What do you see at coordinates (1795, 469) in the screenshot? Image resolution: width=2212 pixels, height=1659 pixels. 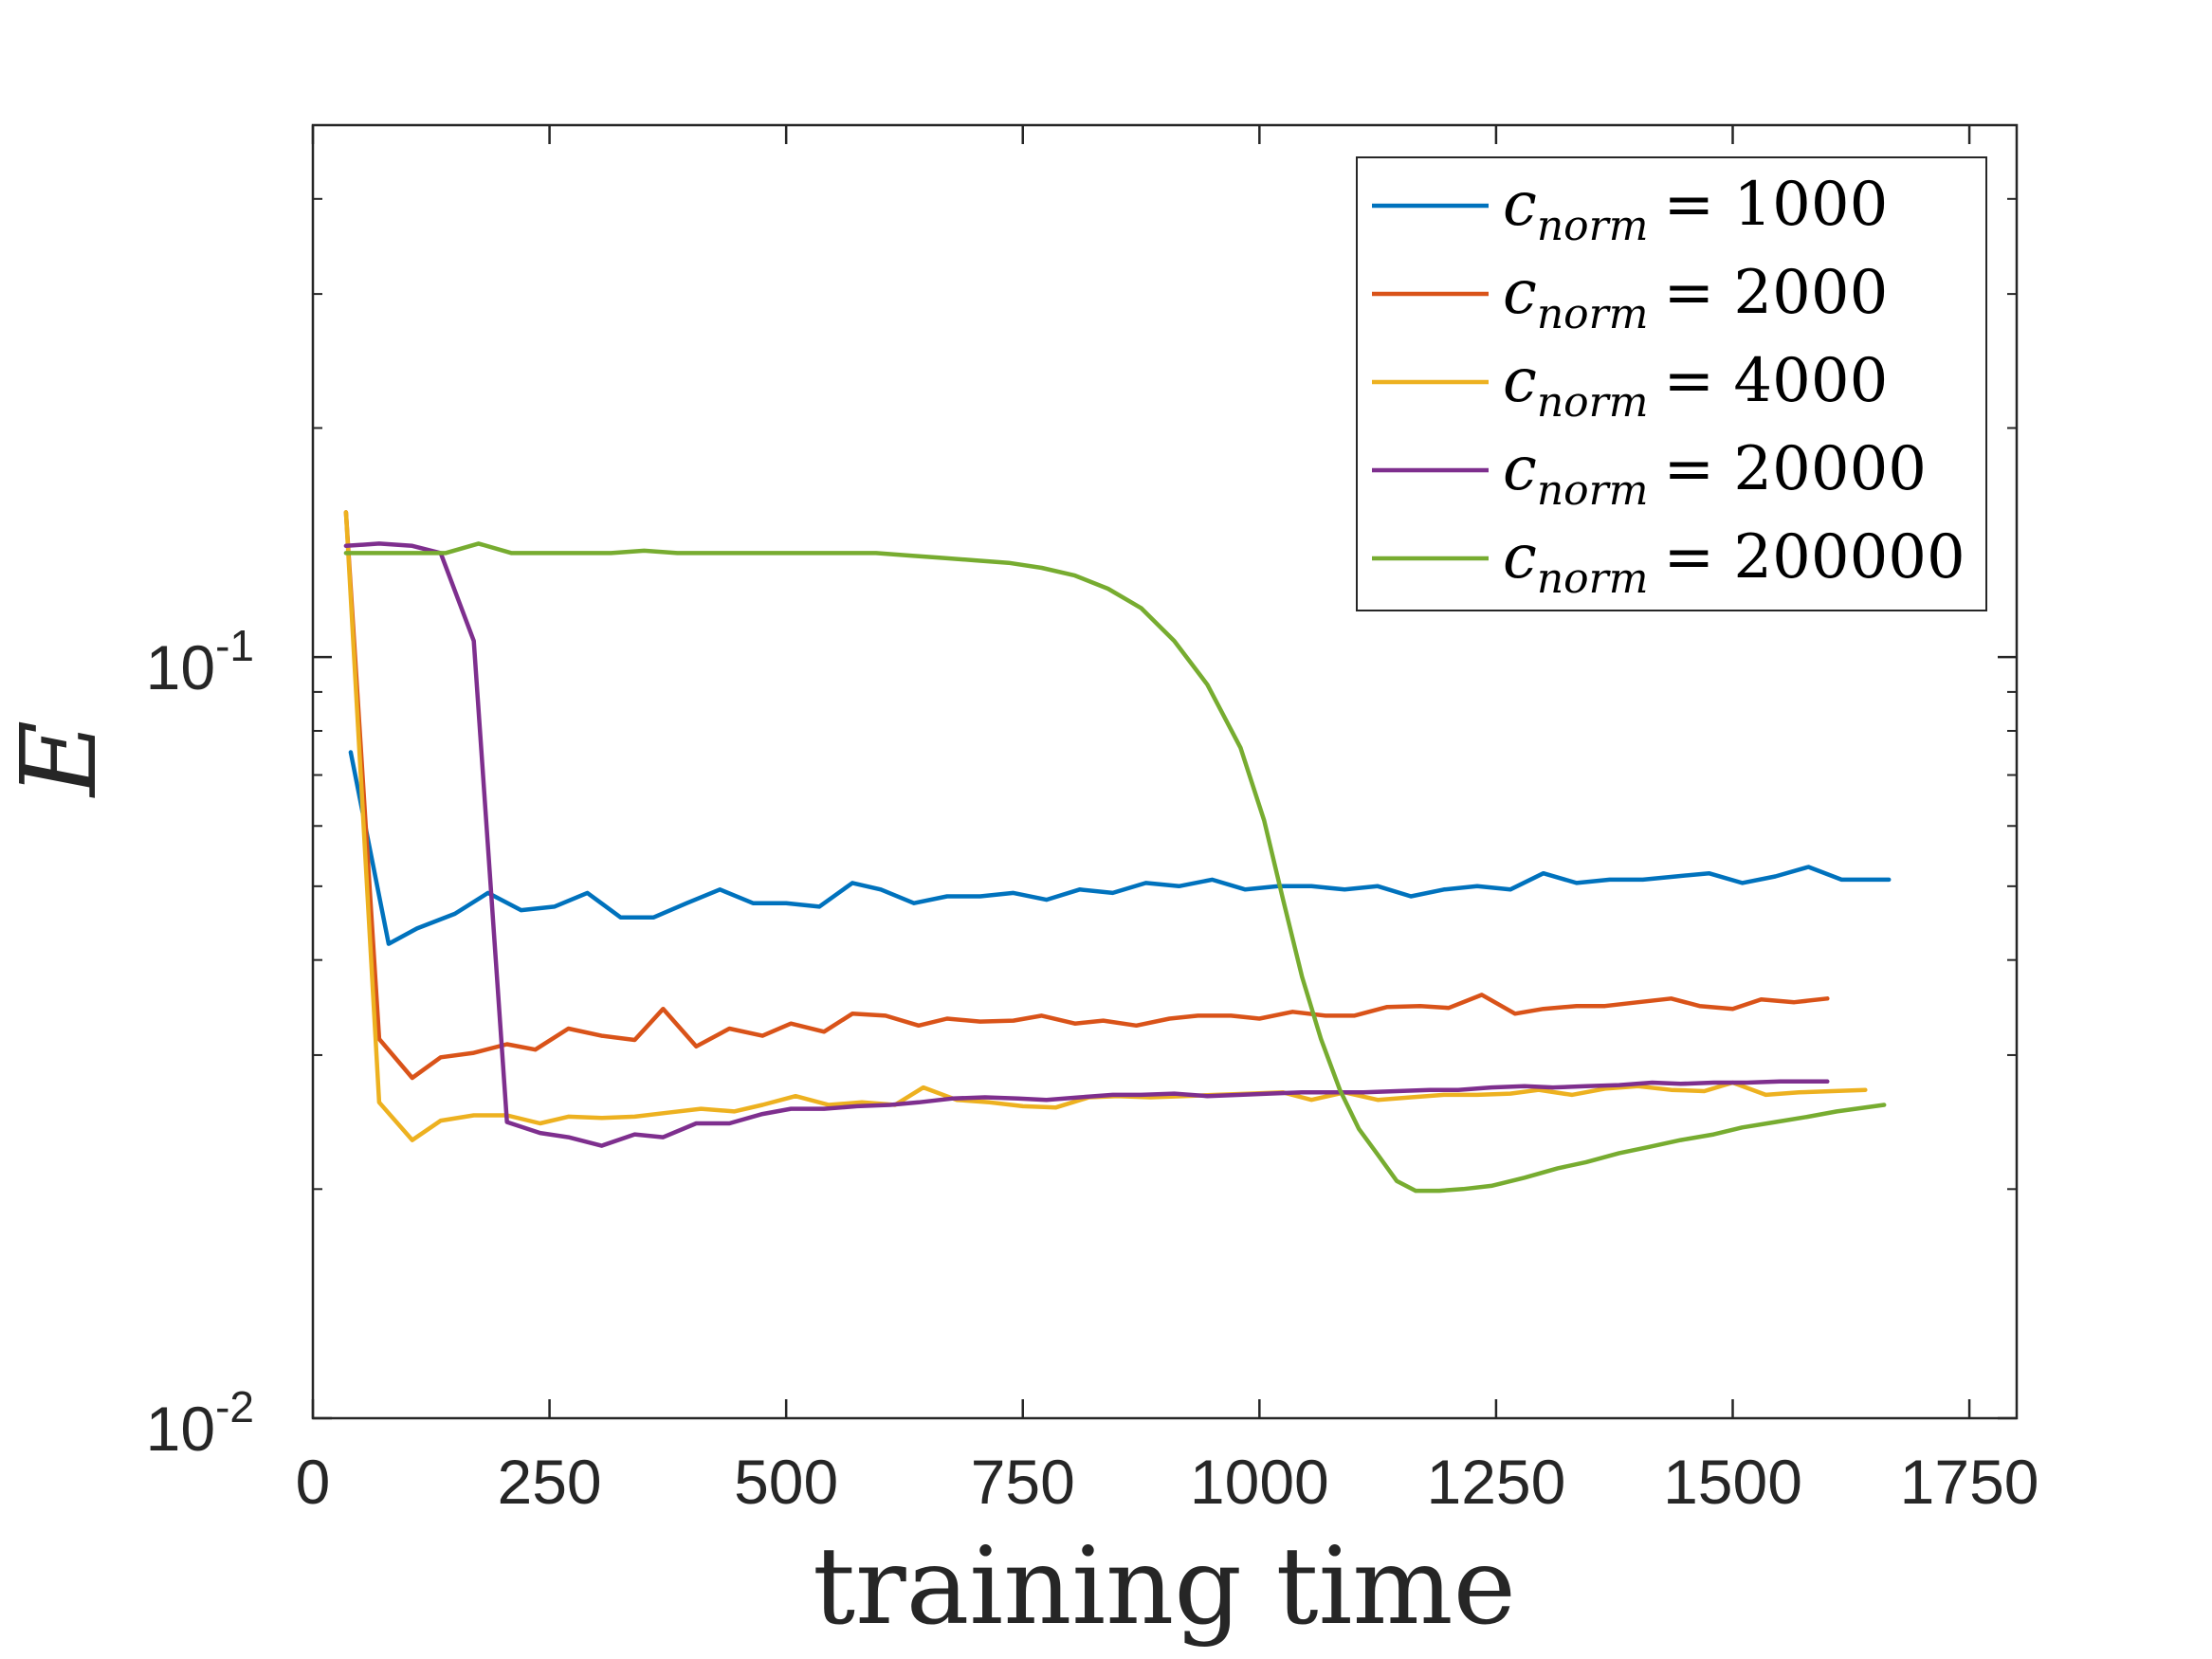 I see `legend-value: = 20000` at bounding box center [1795, 469].